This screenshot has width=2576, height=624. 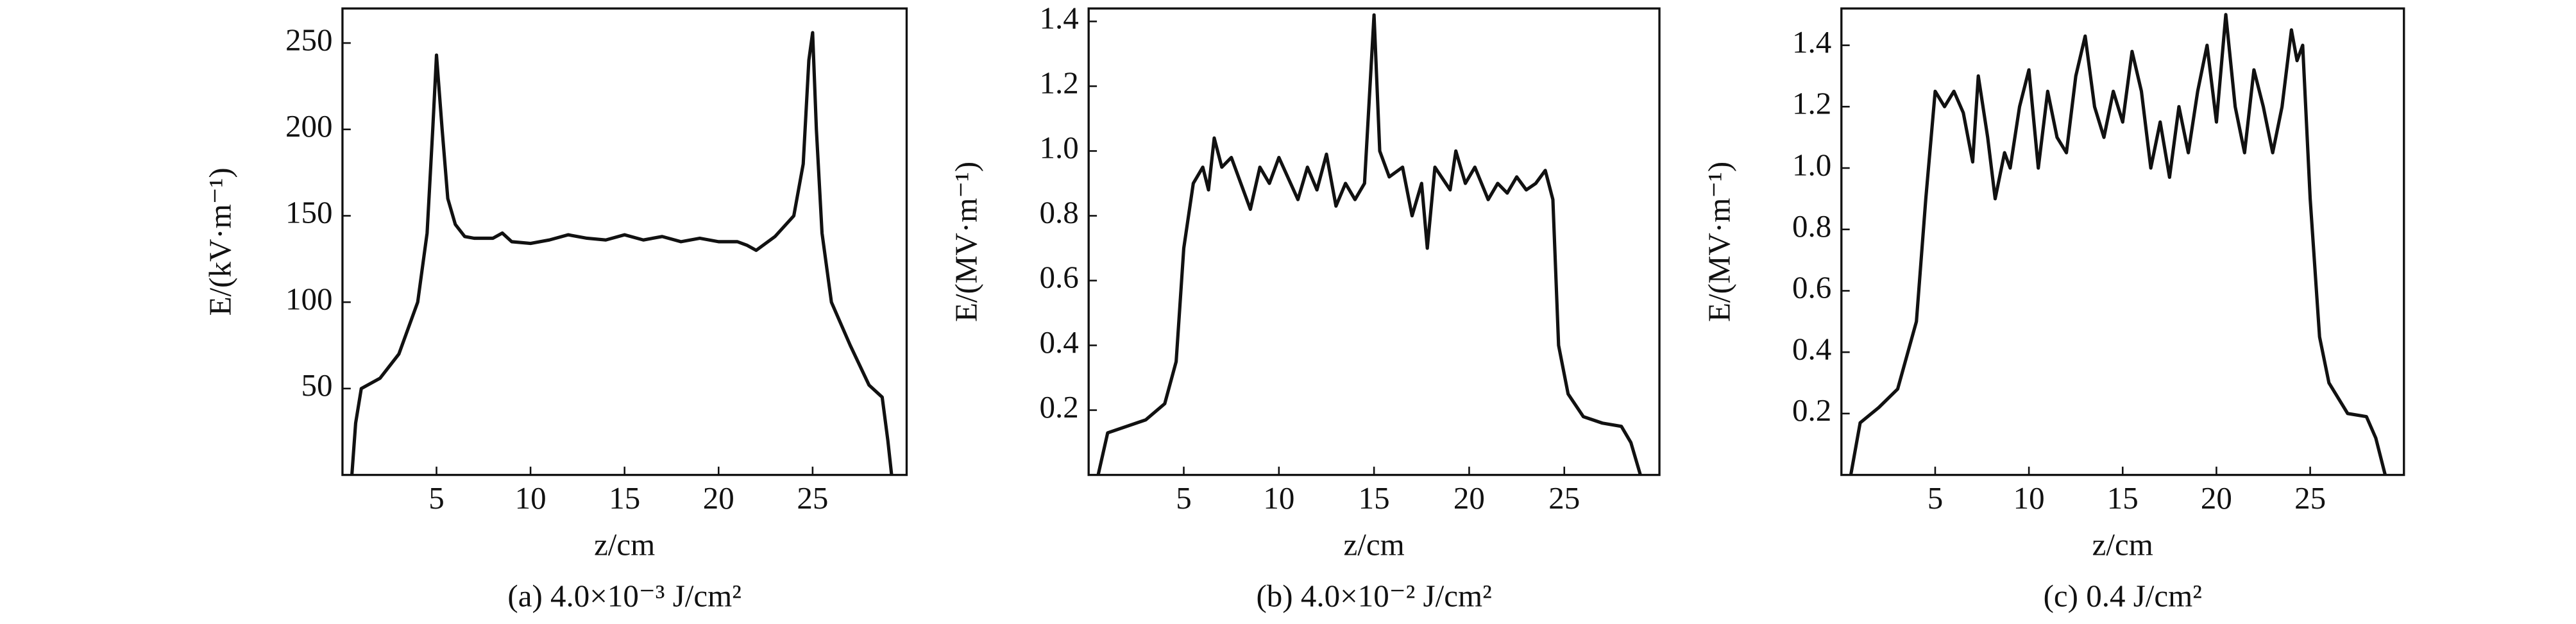 What do you see at coordinates (309, 39) in the screenshot?
I see `y-tick-label: 250` at bounding box center [309, 39].